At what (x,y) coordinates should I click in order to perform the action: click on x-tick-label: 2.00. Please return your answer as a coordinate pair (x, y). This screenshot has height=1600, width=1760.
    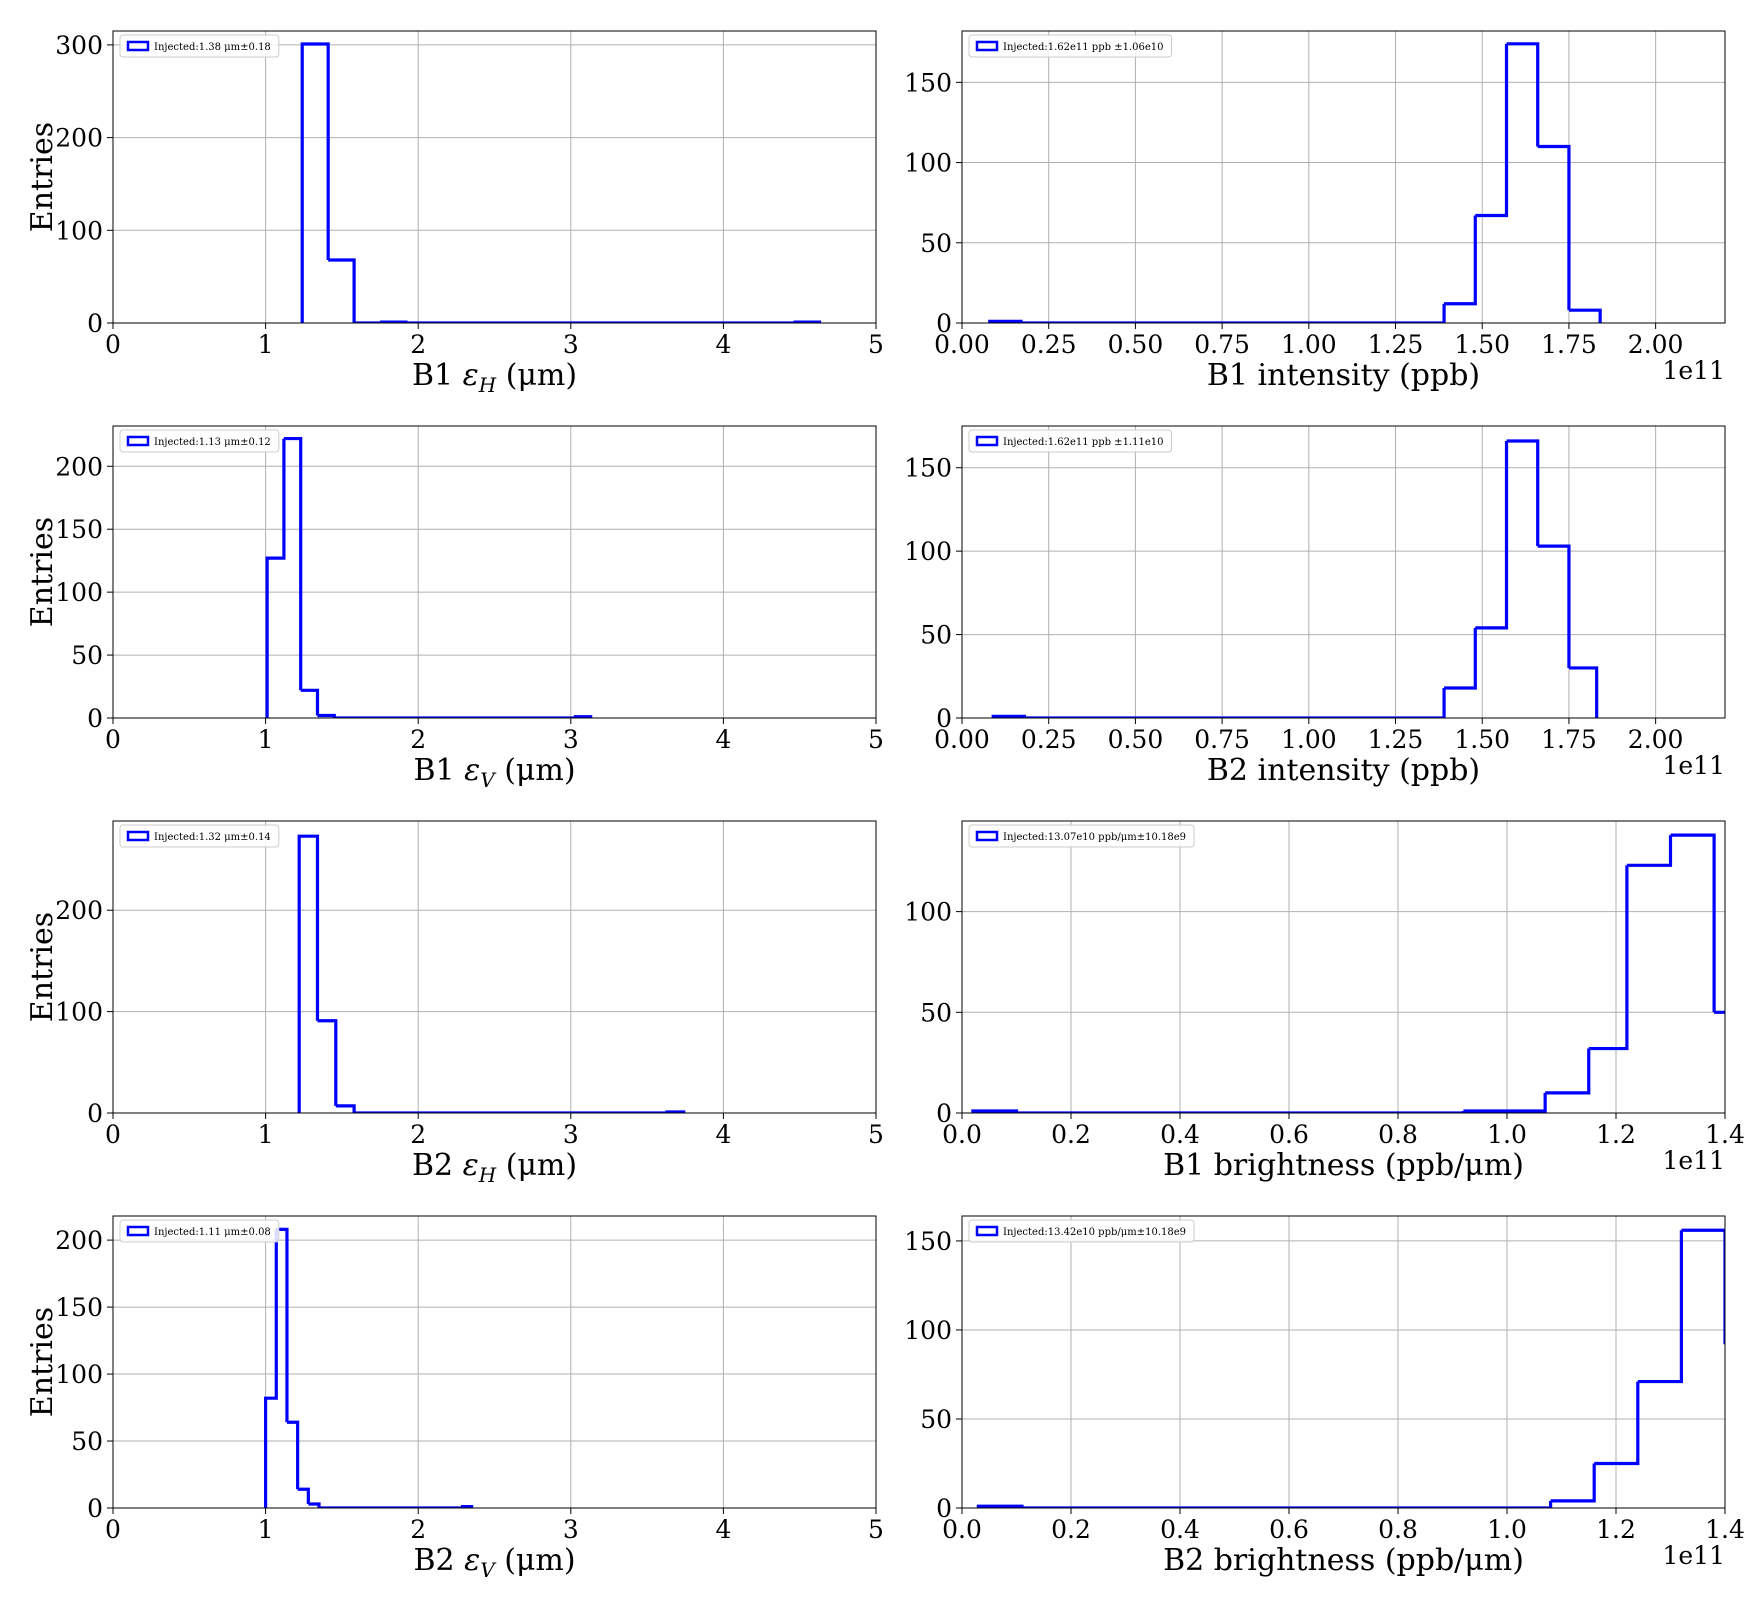
    Looking at the image, I should click on (1656, 344).